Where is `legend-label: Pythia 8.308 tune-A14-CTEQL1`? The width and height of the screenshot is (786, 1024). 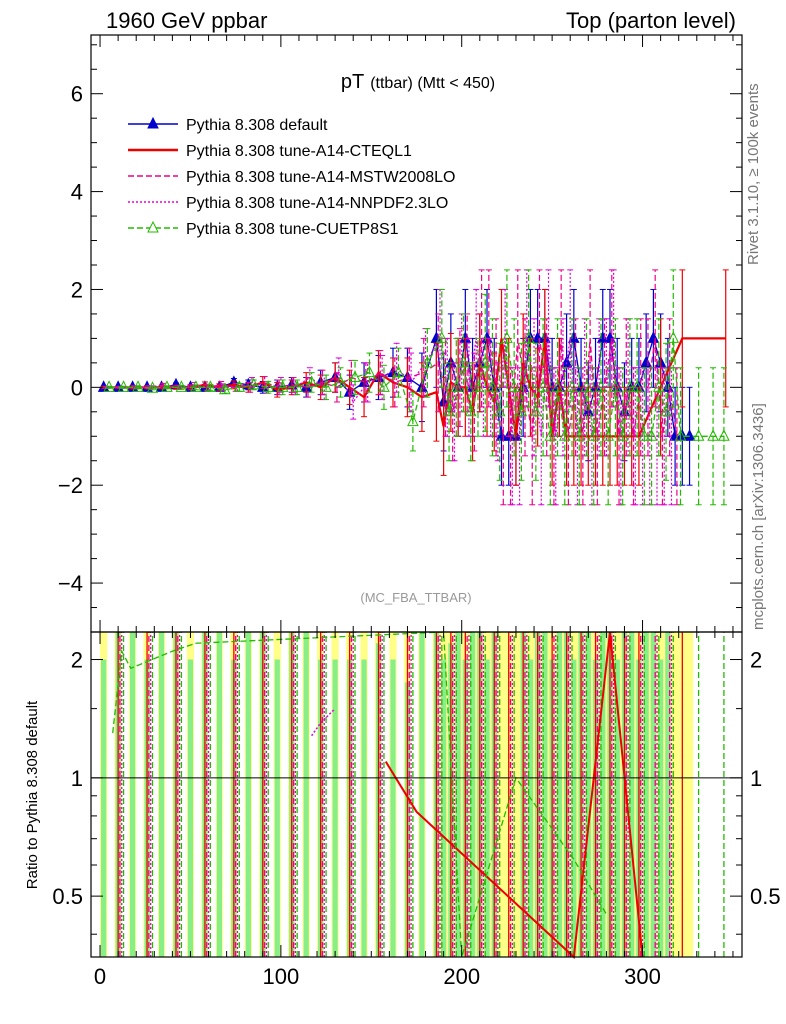
legend-label: Pythia 8.308 tune-A14-CTEQL1 is located at coordinates (299, 151).